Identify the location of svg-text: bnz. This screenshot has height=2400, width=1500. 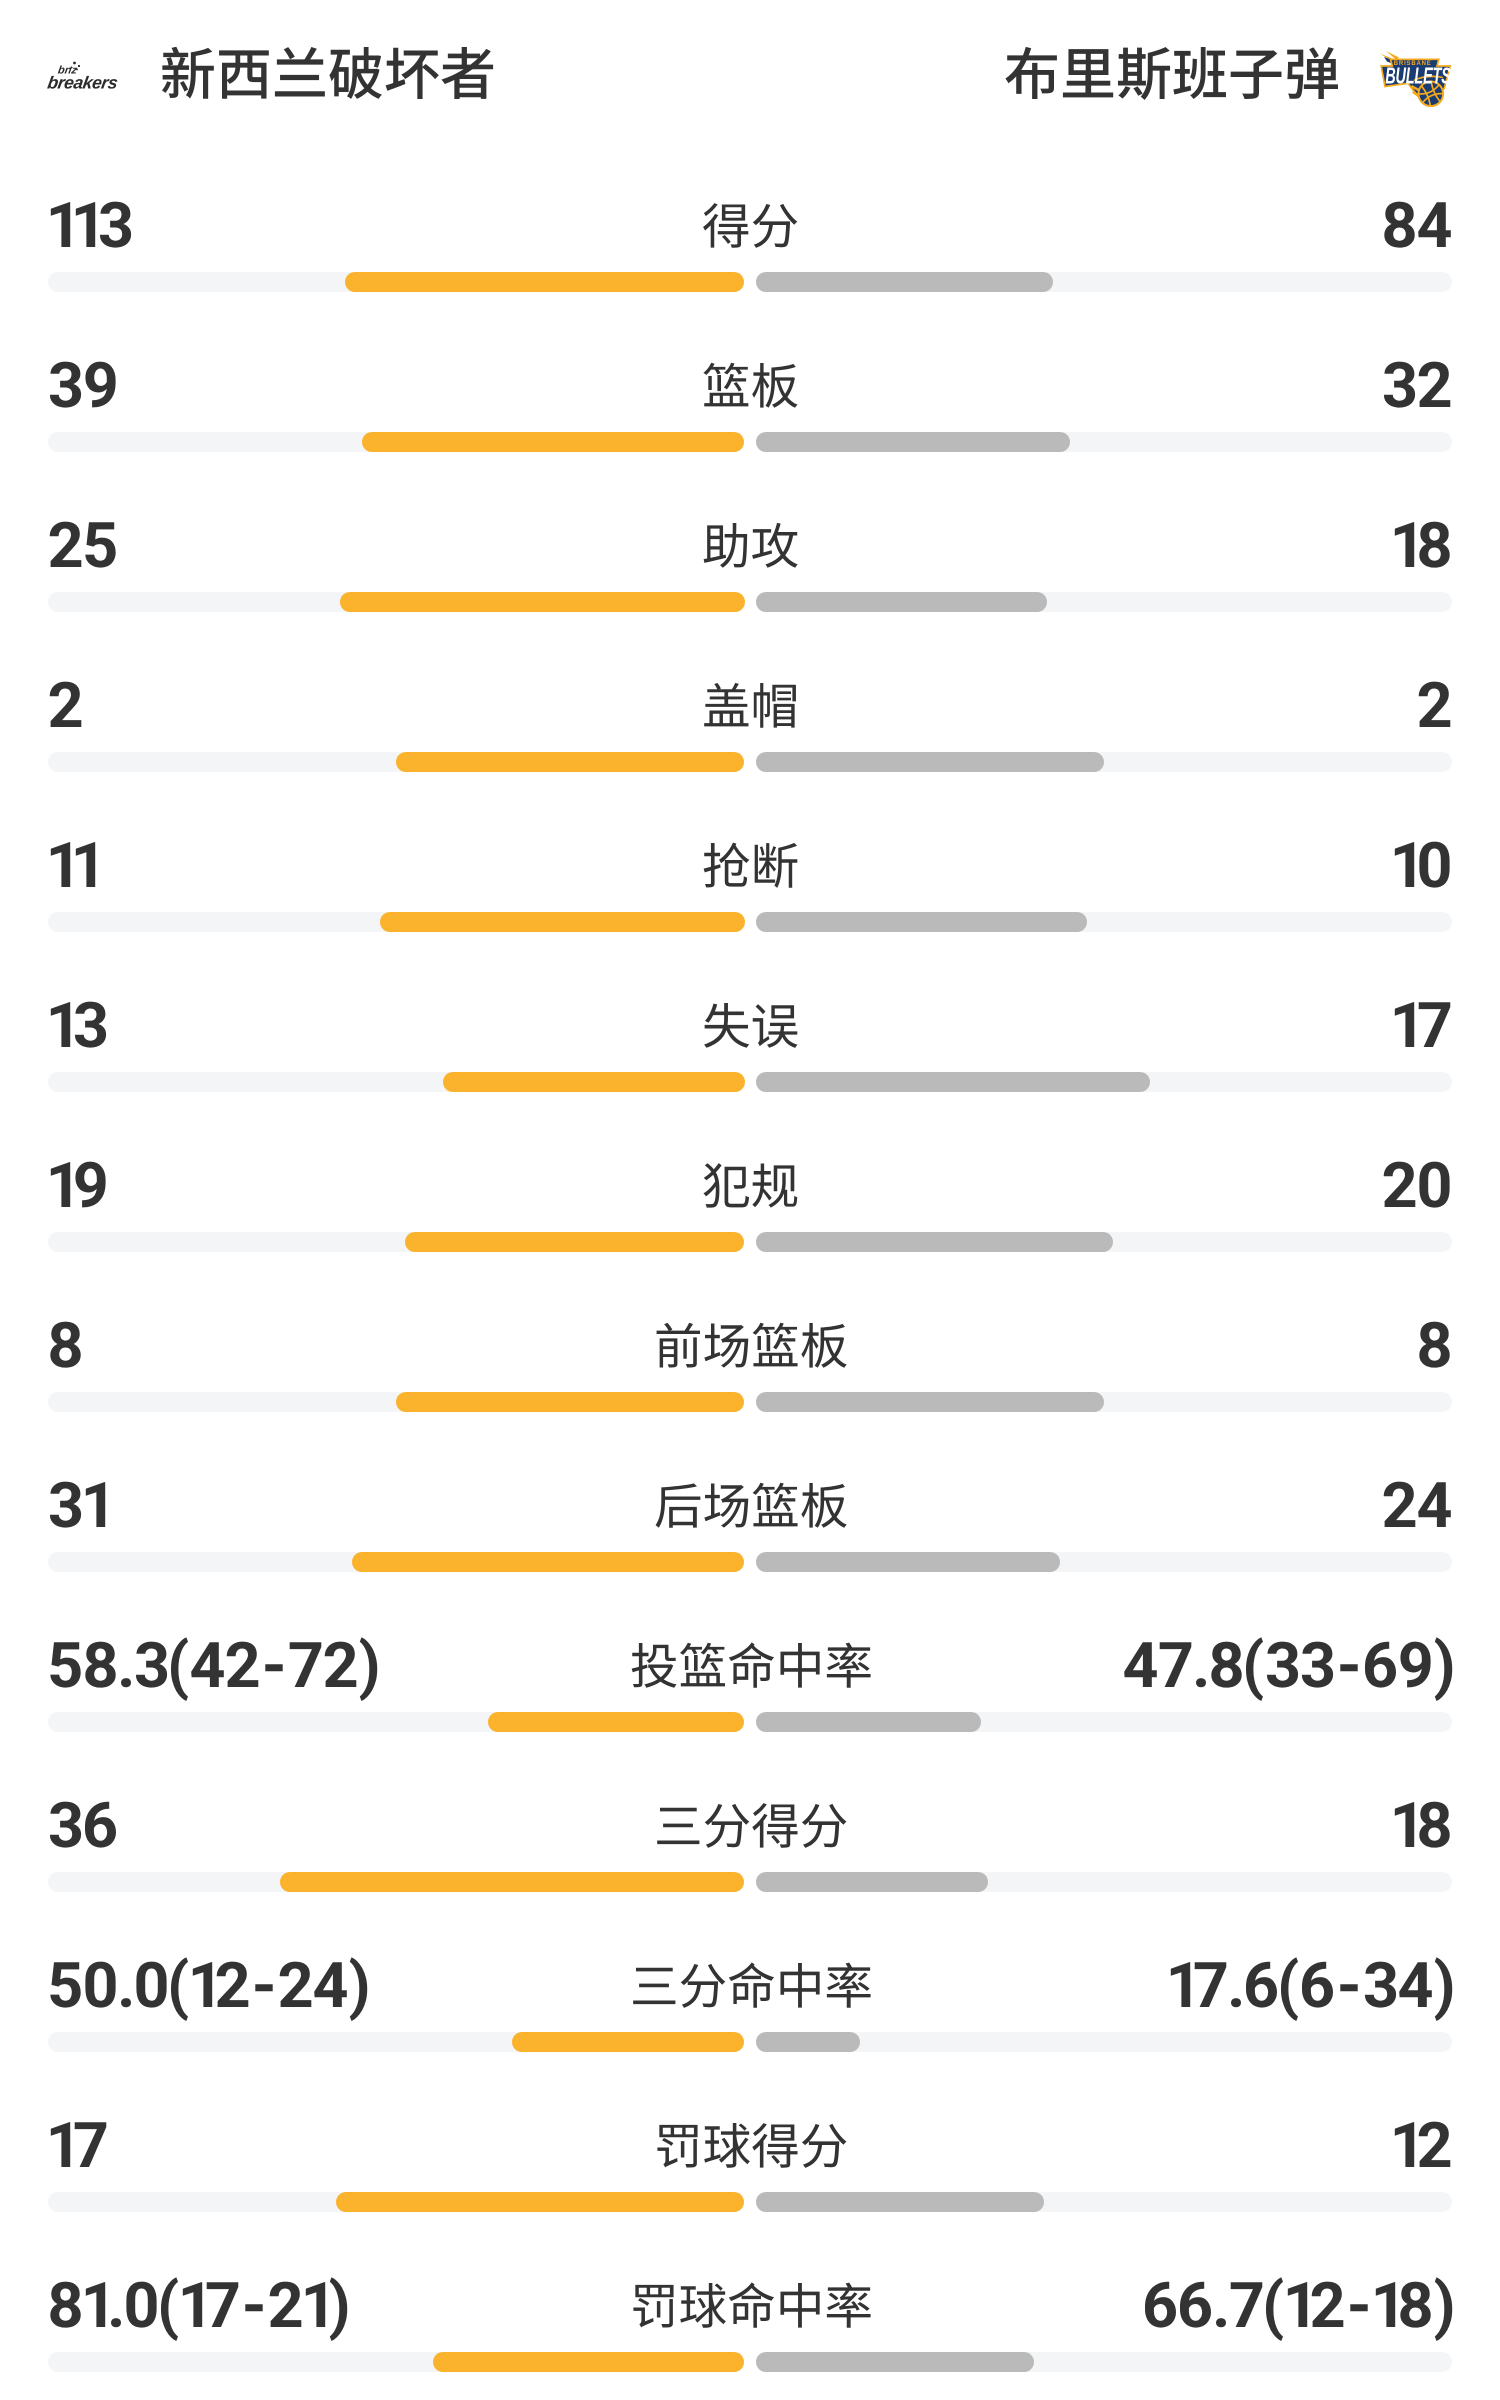
(67, 71).